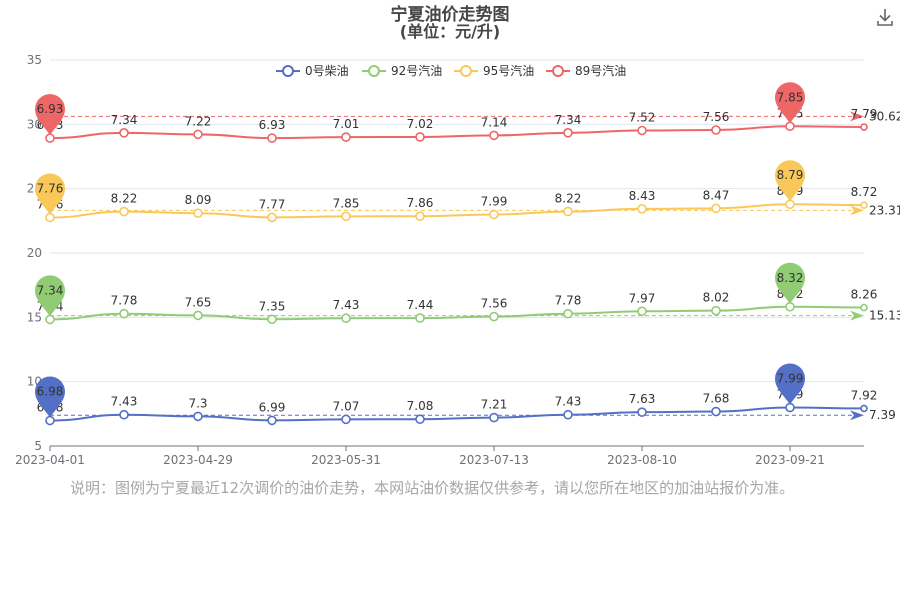 The width and height of the screenshot is (900, 600). Describe the element at coordinates (466, 71) in the screenshot. I see `legend-marker` at that location.